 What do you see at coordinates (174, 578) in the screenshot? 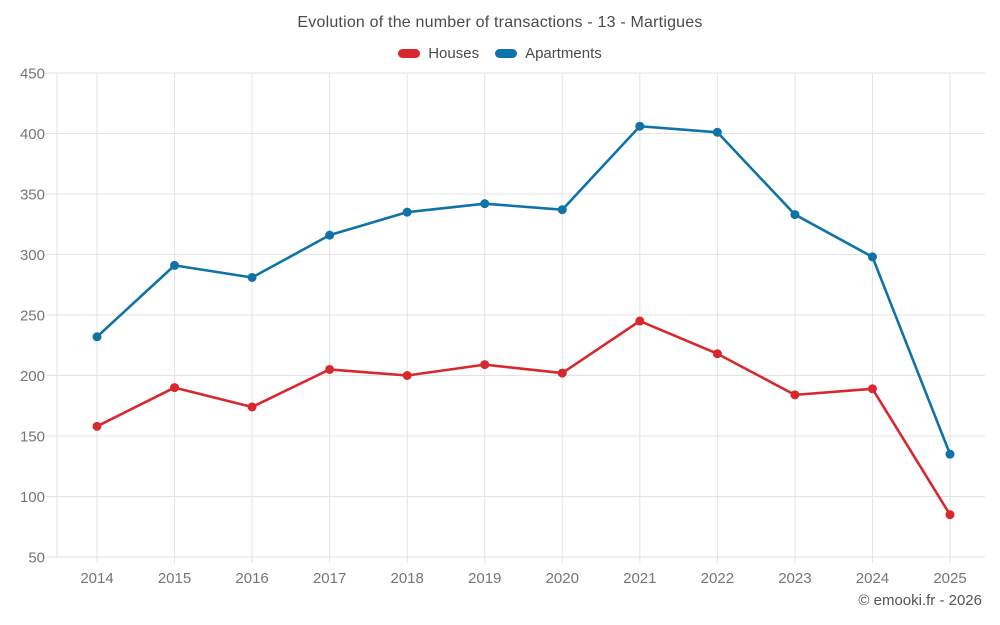
I see `svg-text: 2015` at bounding box center [174, 578].